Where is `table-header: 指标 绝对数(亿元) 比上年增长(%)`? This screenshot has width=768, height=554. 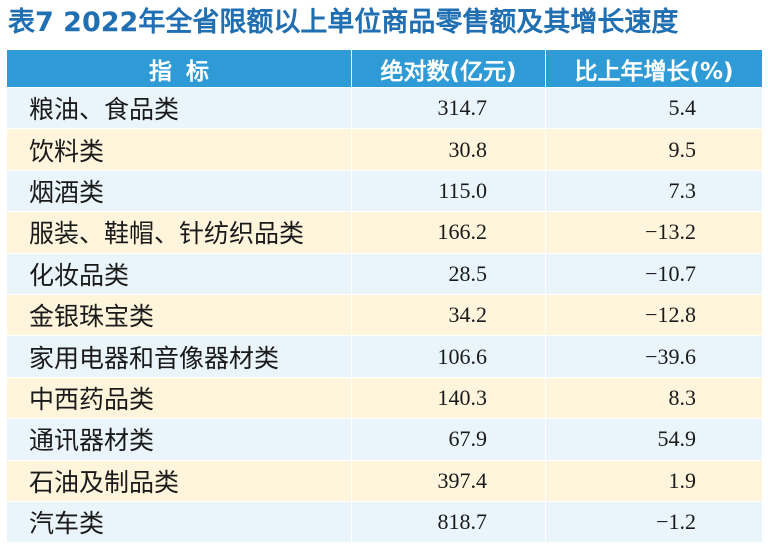
table-header: 指标 绝对数(亿元) 比上年增长(%) is located at coordinates (384, 69).